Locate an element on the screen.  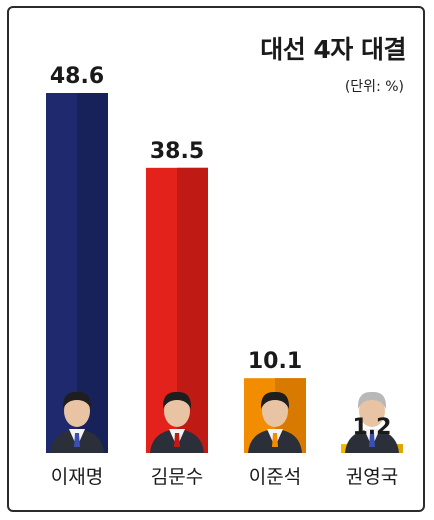
unit-label: (단위: %) is located at coordinates (374, 87).